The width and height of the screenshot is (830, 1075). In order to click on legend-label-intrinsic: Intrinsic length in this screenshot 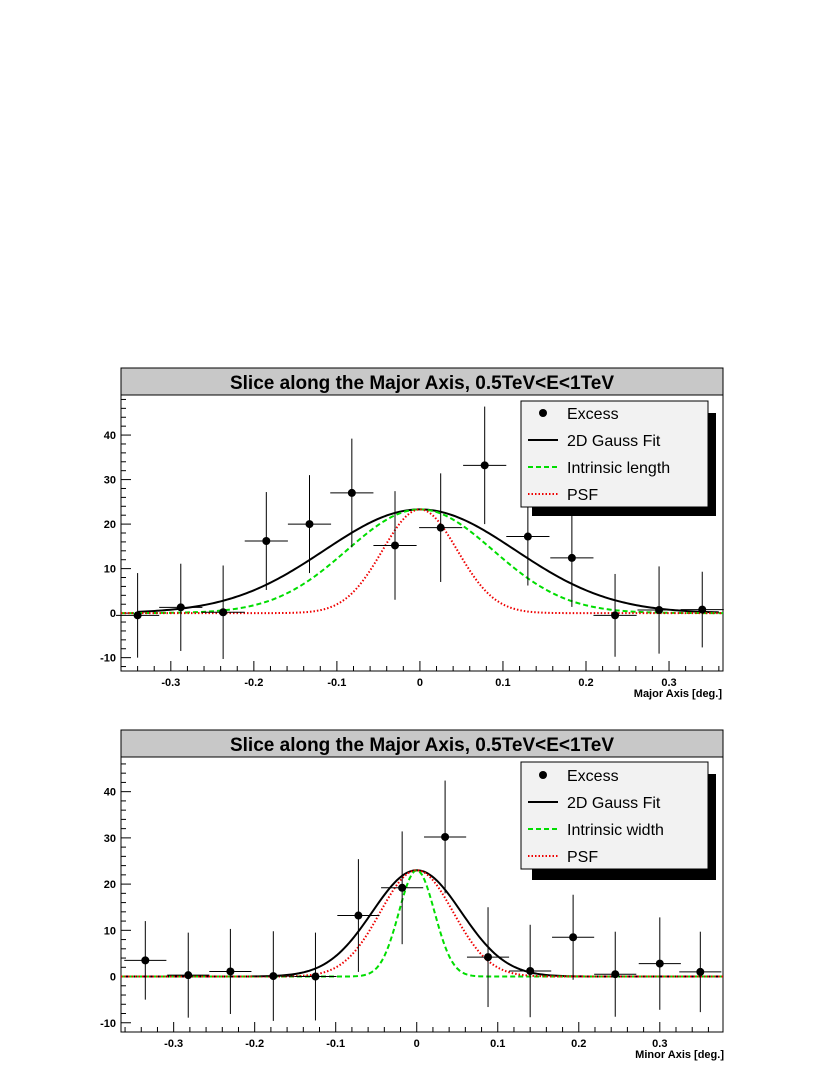, I will do `click(618, 468)`.